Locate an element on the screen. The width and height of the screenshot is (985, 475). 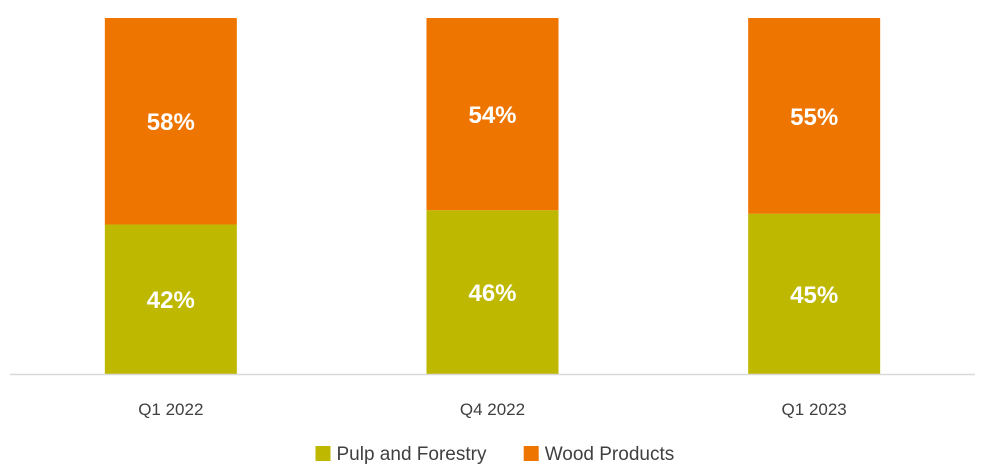
data-label: 55% is located at coordinates (814, 117).